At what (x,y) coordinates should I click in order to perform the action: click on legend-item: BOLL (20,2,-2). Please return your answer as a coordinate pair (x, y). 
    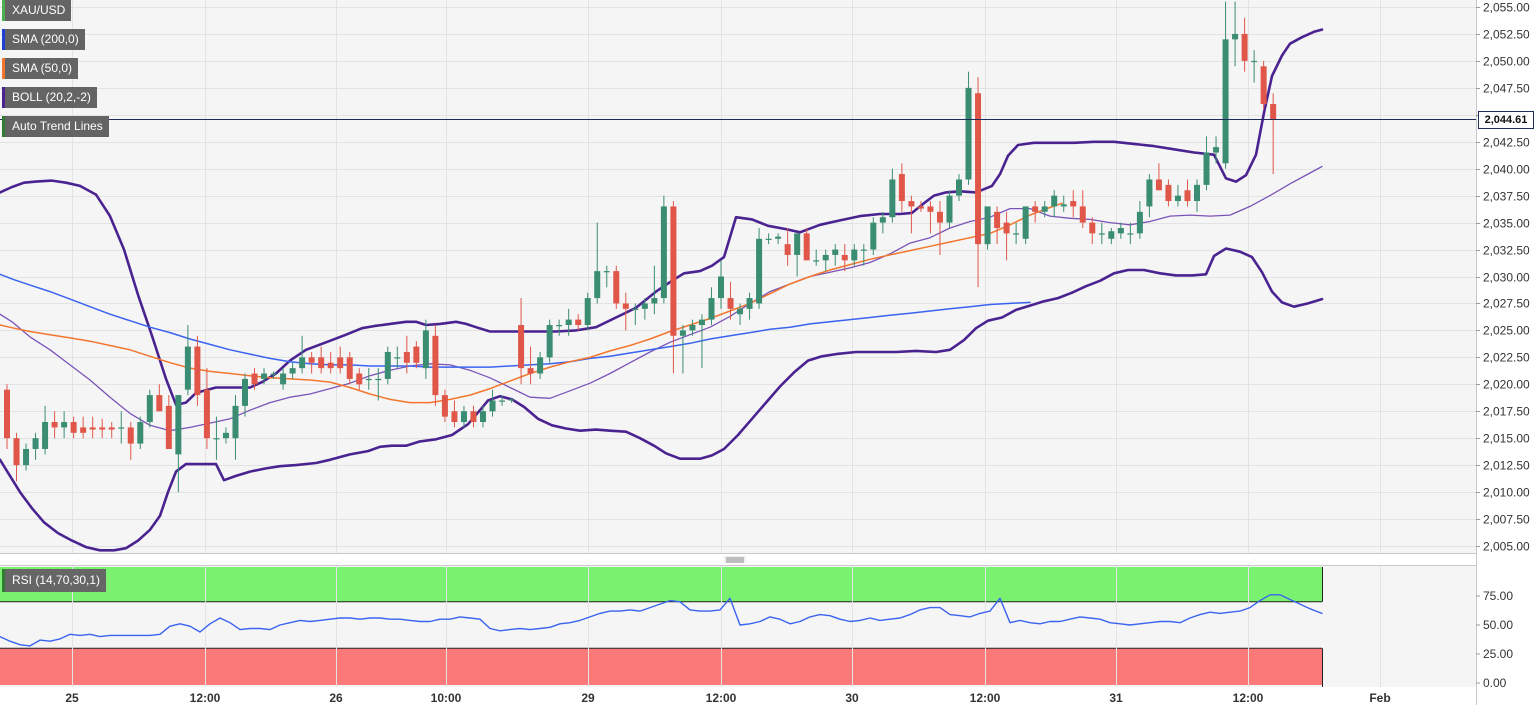
    Looking at the image, I should click on (49, 97).